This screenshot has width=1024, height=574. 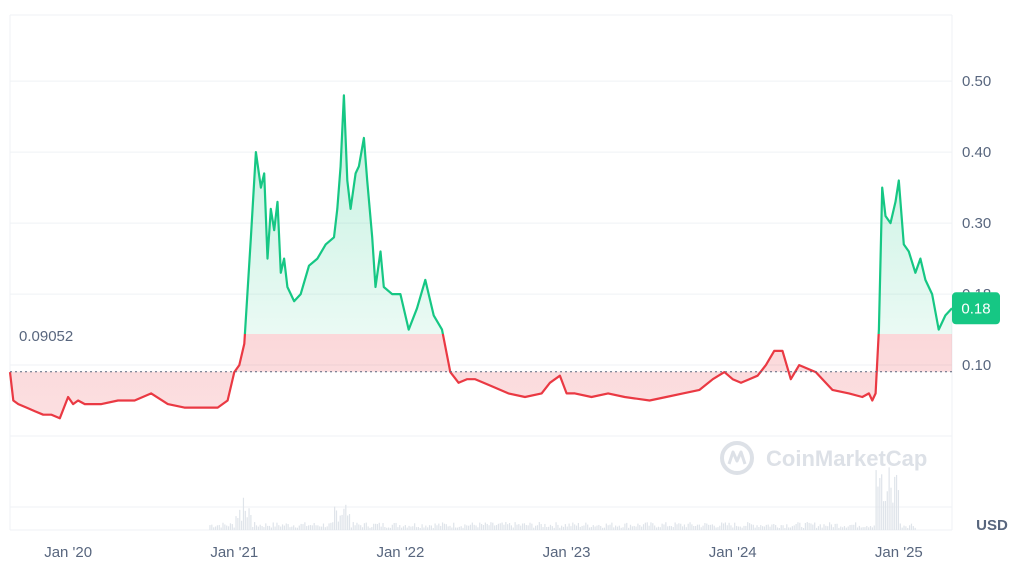 I want to click on y-tick-label: 0.30, so click(x=976, y=223).